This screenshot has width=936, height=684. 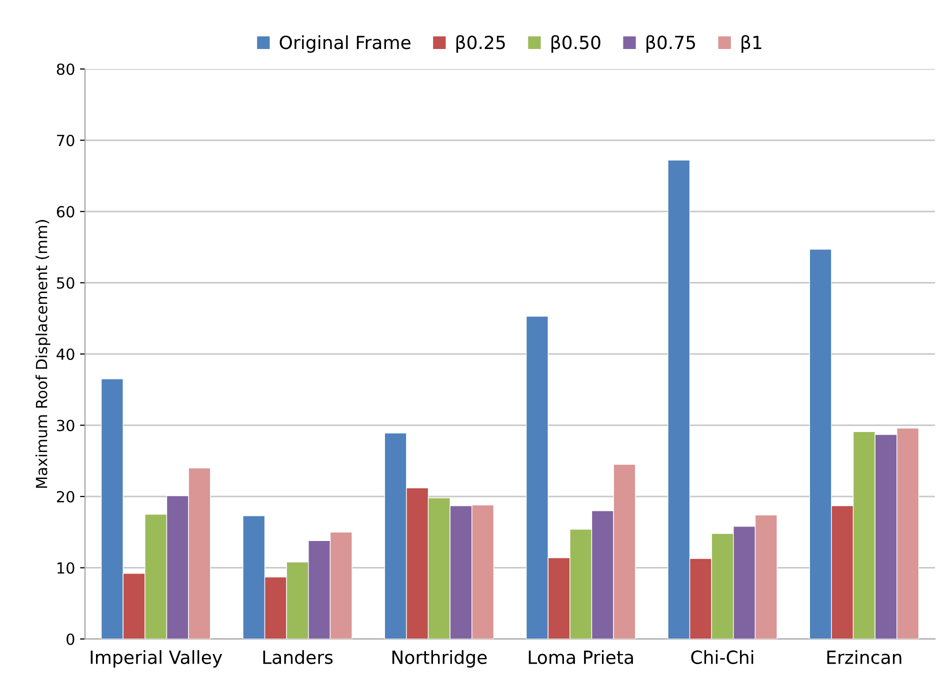 I want to click on legend-label: Original Frame, so click(x=345, y=44).